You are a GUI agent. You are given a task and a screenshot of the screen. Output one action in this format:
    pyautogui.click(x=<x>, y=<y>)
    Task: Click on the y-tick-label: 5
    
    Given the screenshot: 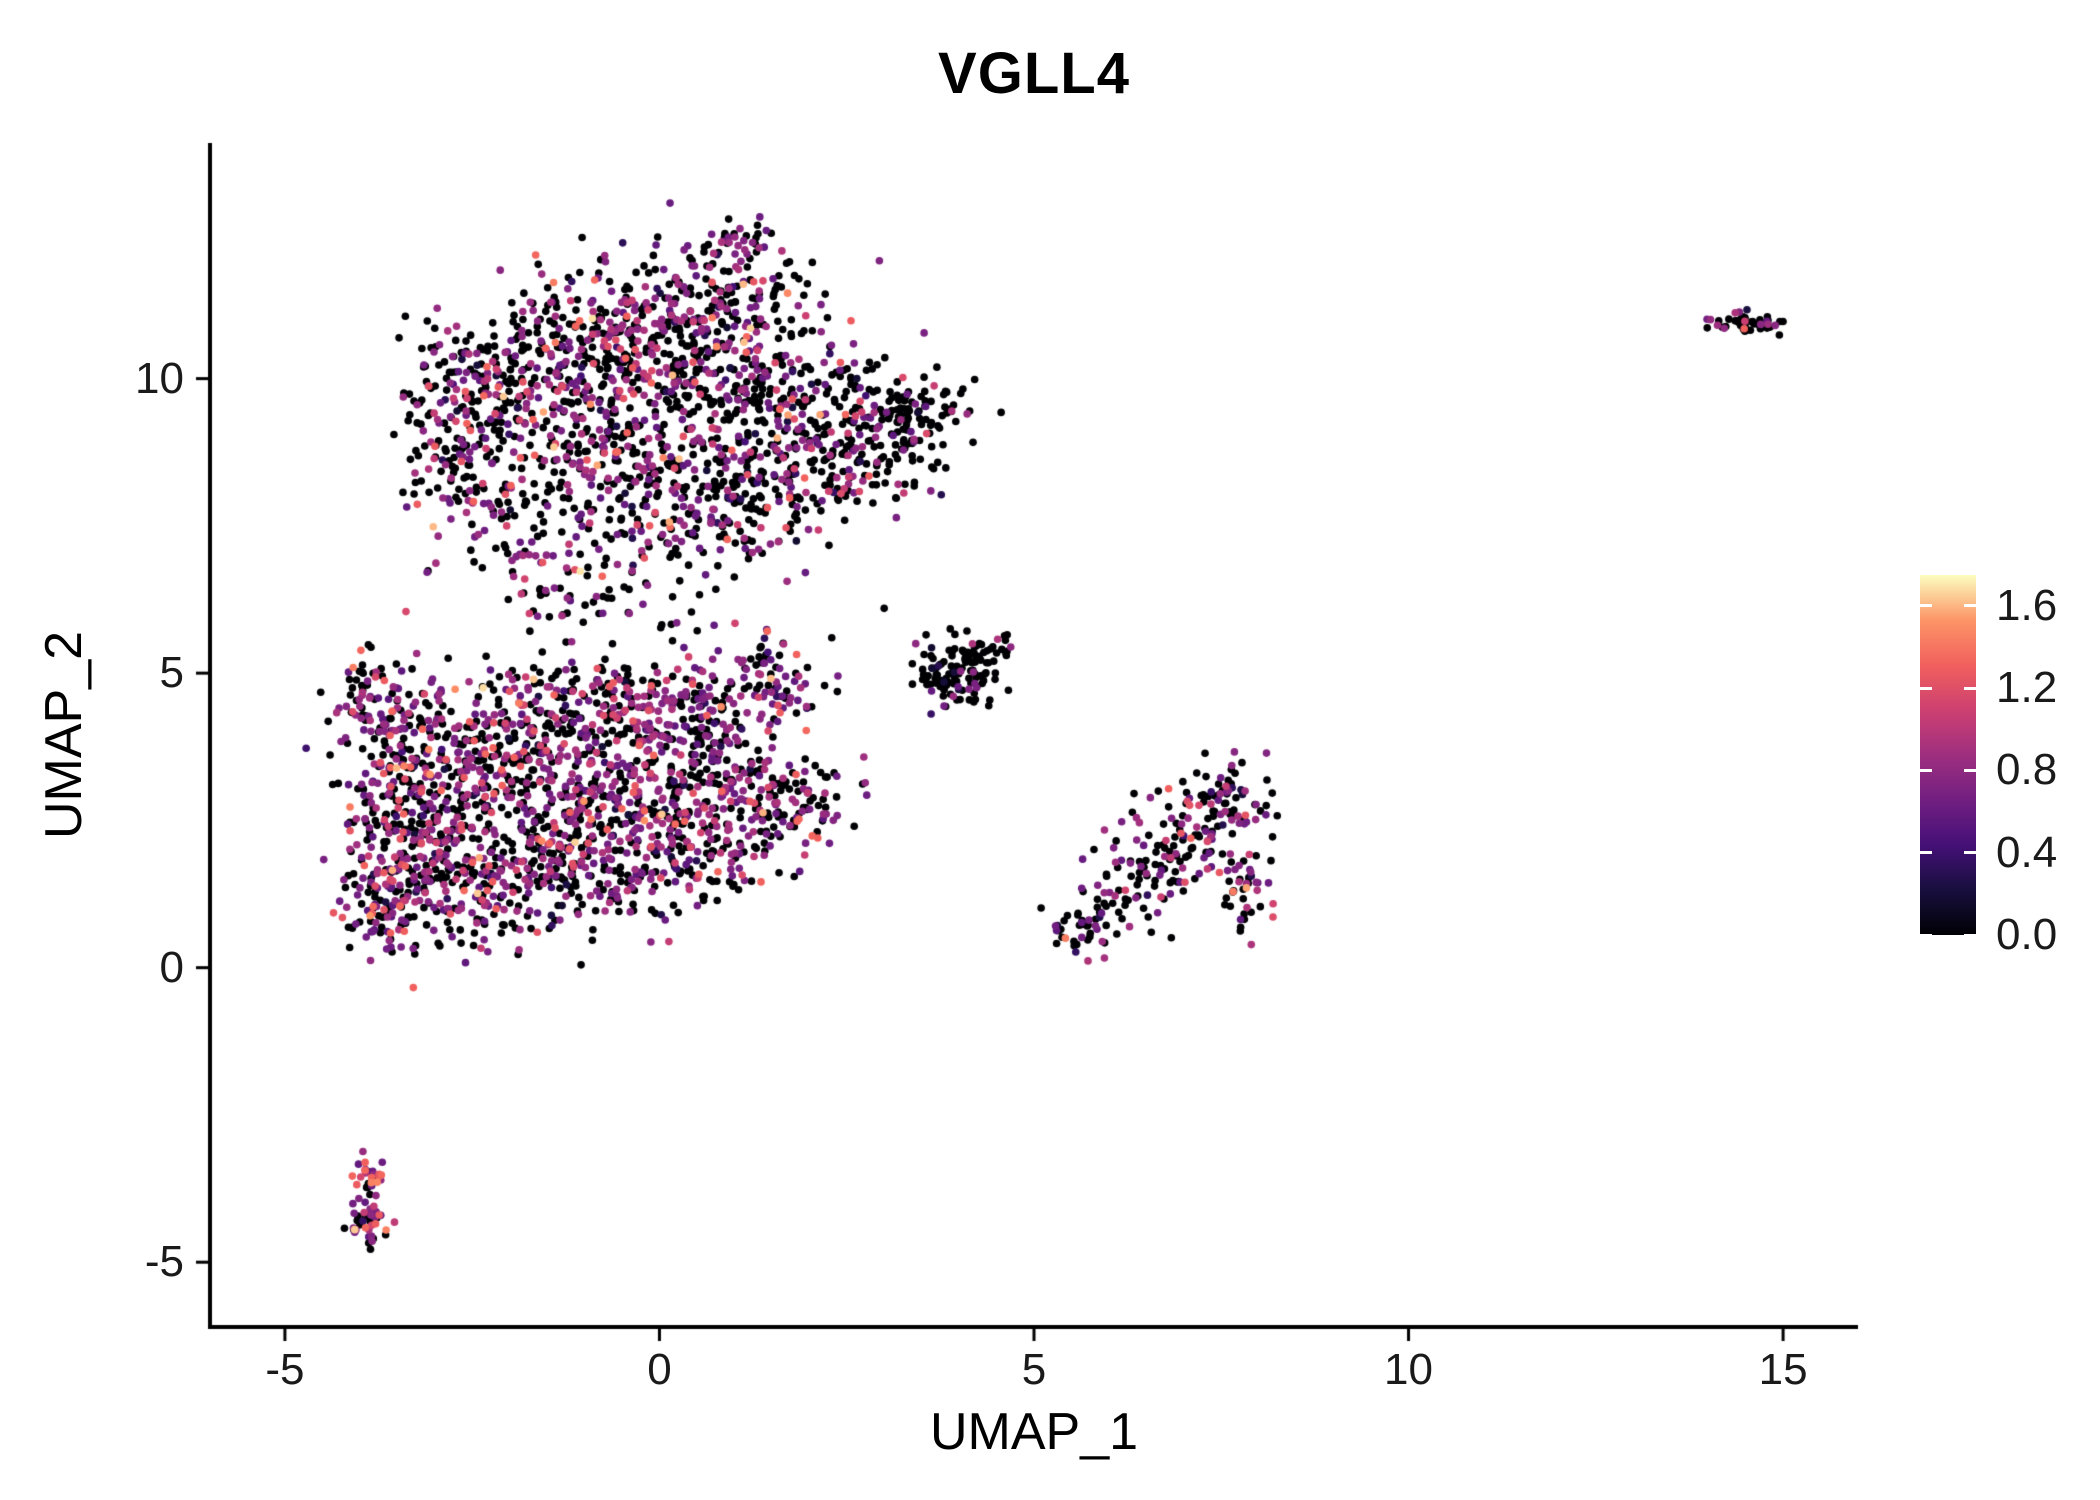 What is the action you would take?
    pyautogui.click(x=171, y=673)
    